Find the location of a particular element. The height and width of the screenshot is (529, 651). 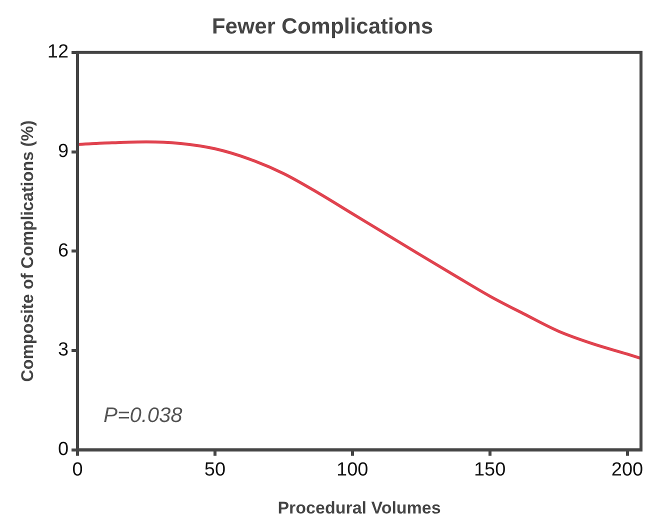

y-tick-label: 0 is located at coordinates (63, 449).